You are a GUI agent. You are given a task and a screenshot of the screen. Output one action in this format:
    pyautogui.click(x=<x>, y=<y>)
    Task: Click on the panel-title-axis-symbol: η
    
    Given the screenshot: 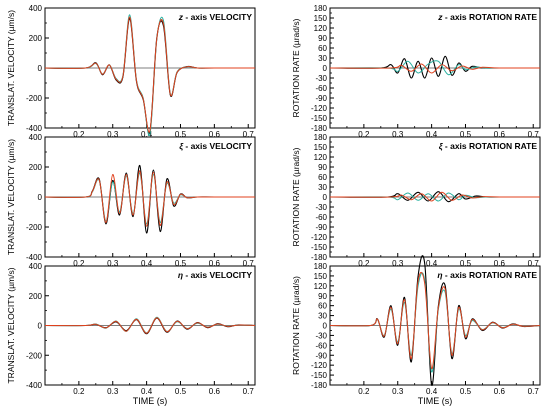 What is the action you would take?
    pyautogui.click(x=439, y=275)
    